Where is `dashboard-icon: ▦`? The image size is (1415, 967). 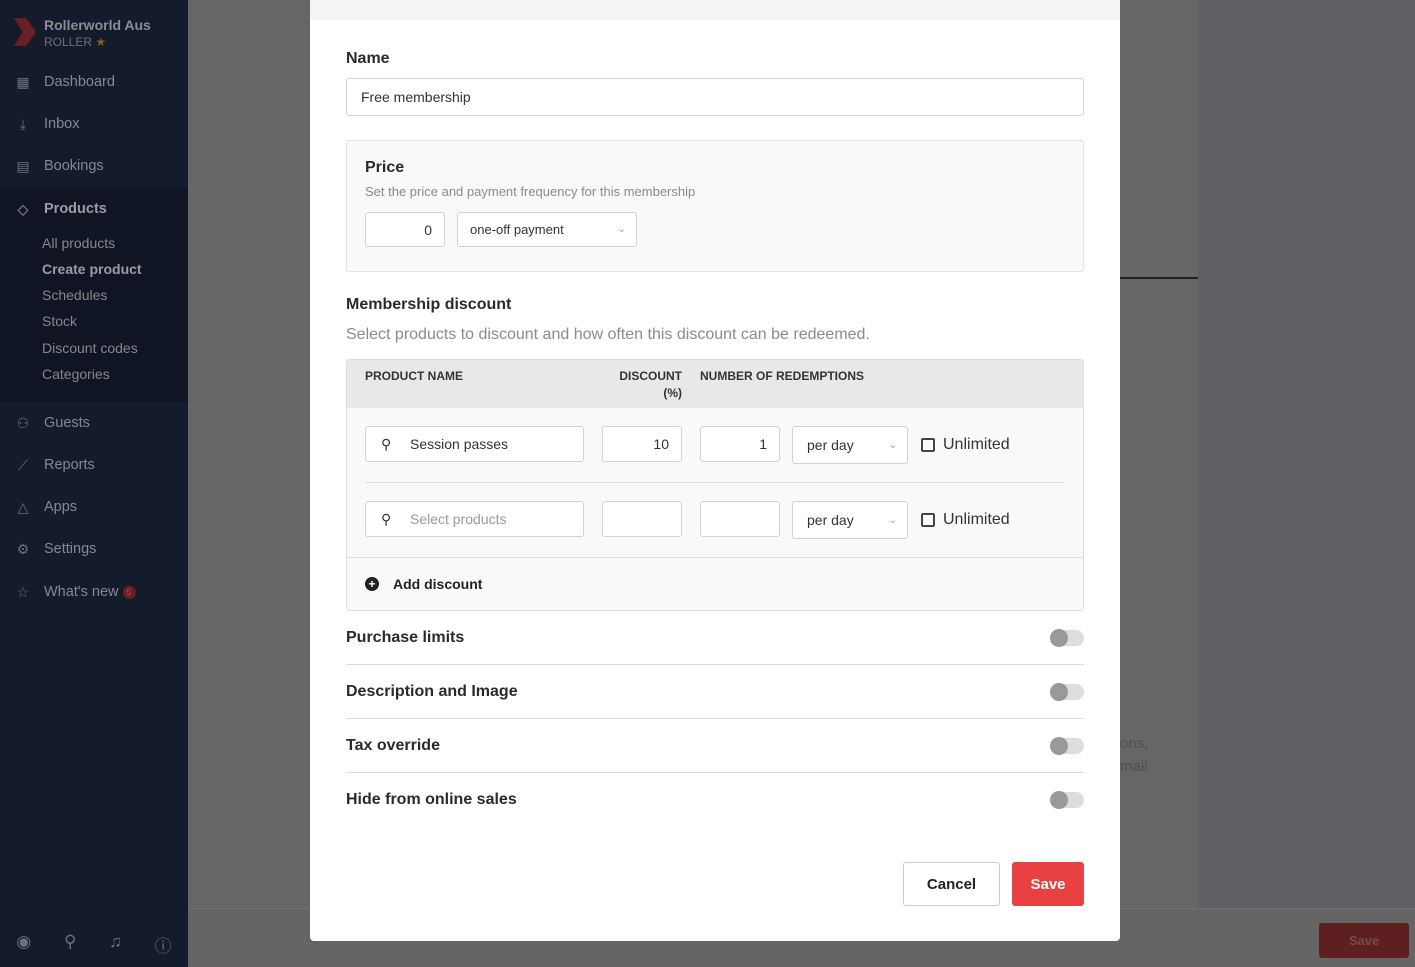
dashboard-icon: ▦ is located at coordinates (23, 81).